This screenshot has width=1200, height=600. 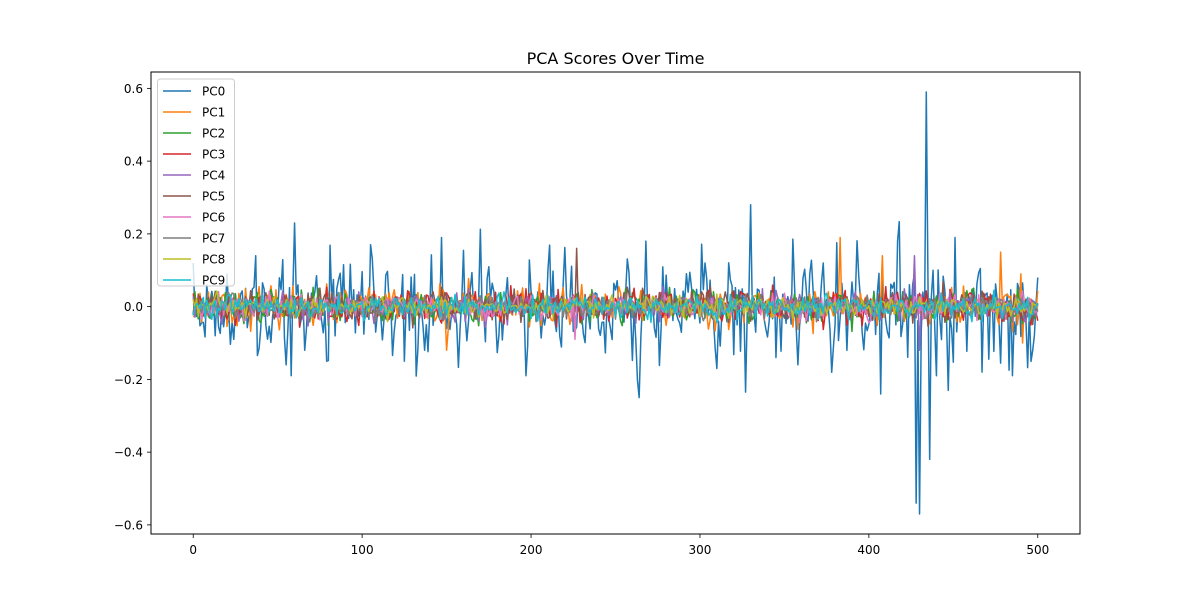 I want to click on legend-label-pc1: PC1, so click(x=213, y=113).